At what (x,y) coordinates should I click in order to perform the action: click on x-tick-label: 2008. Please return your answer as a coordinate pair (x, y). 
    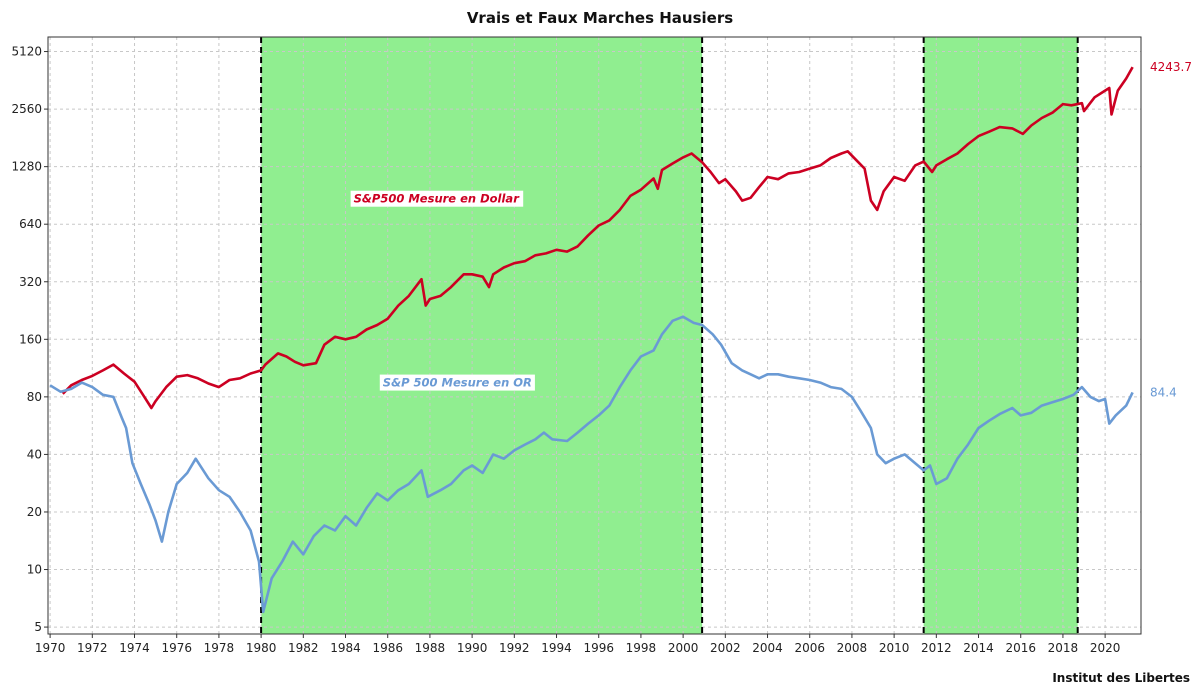
    Looking at the image, I should click on (852, 648).